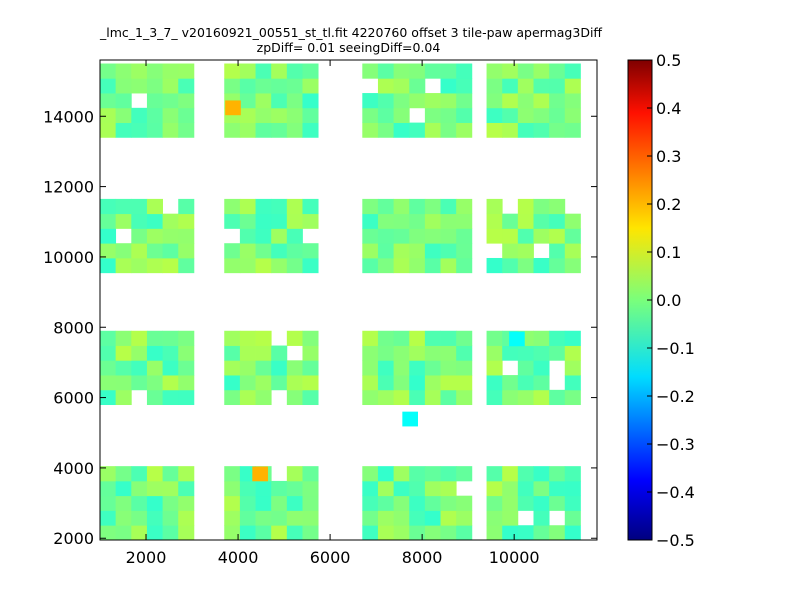 This screenshot has height=600, width=800. Describe the element at coordinates (68, 257) in the screenshot. I see `y-tick-label: 10000` at that location.